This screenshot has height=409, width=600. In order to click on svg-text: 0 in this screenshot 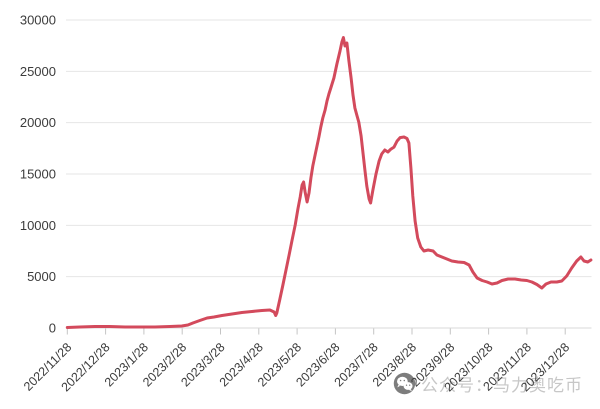, I will do `click(52, 328)`.